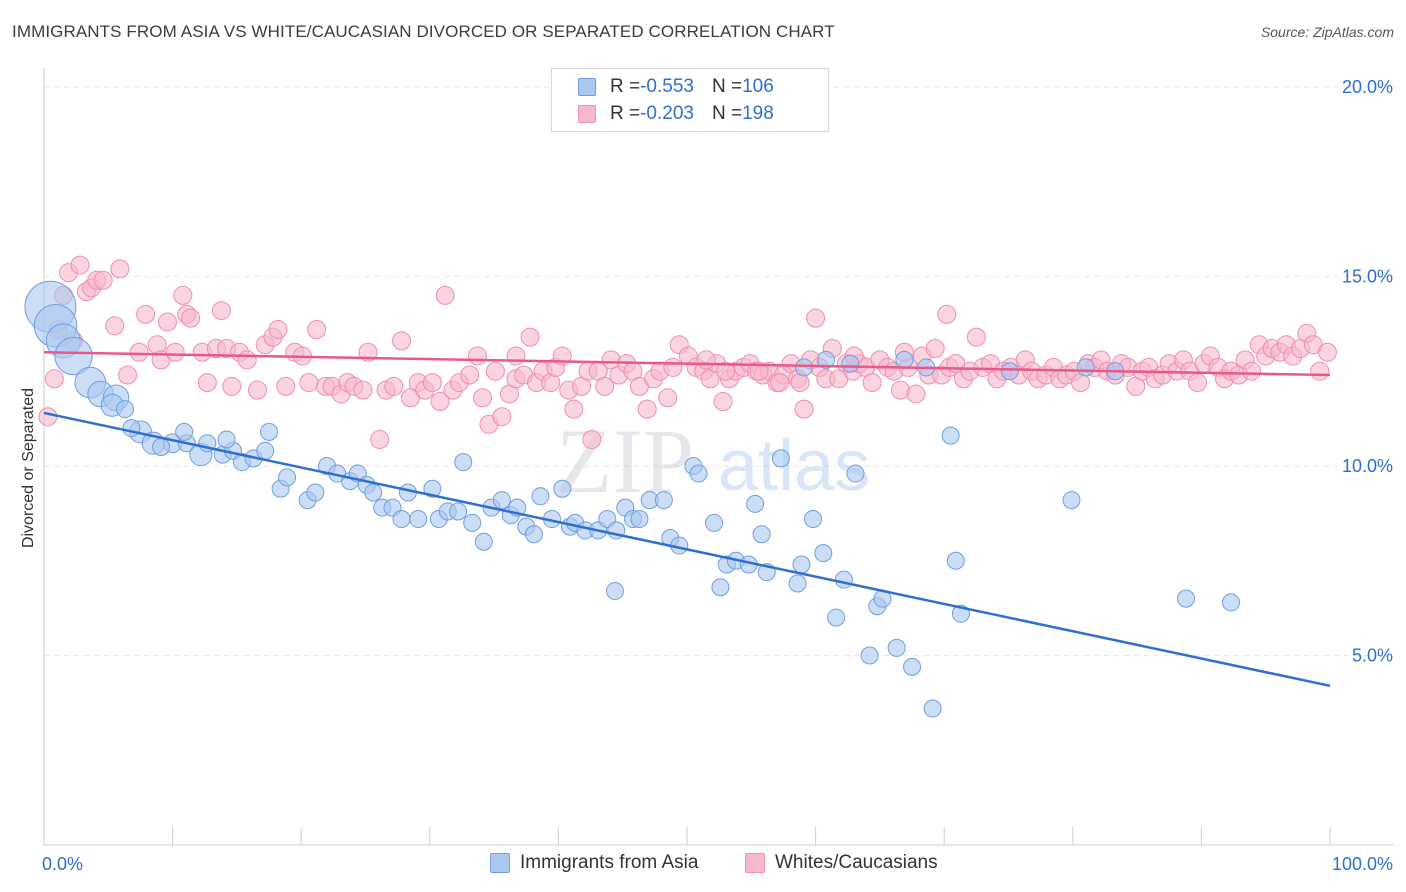 The height and width of the screenshot is (892, 1406). What do you see at coordinates (667, 113) in the screenshot?
I see `legend-r-value: -0.203` at bounding box center [667, 113].